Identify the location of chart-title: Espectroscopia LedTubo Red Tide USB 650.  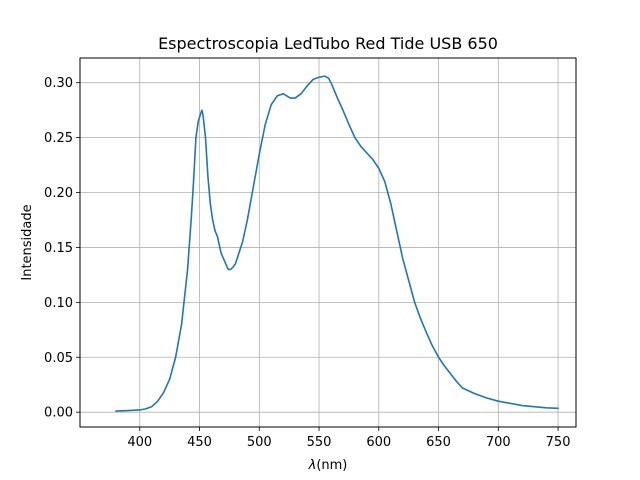
(328, 43).